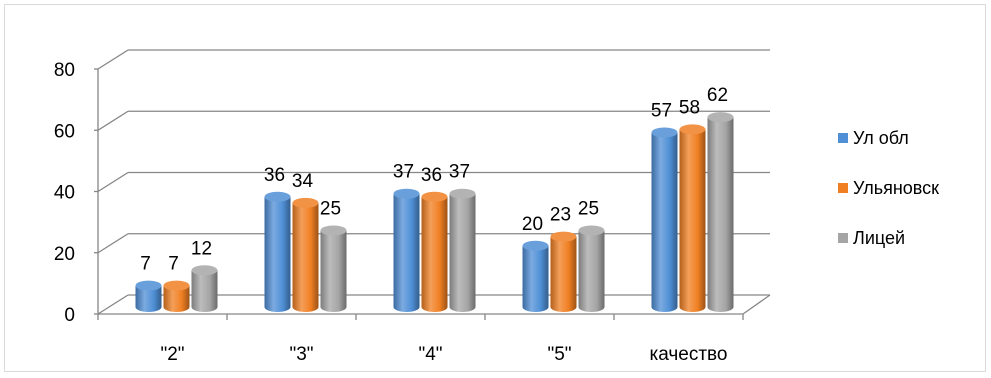 This screenshot has width=991, height=378. I want to click on y-tick-label-3: 60, so click(64, 131).